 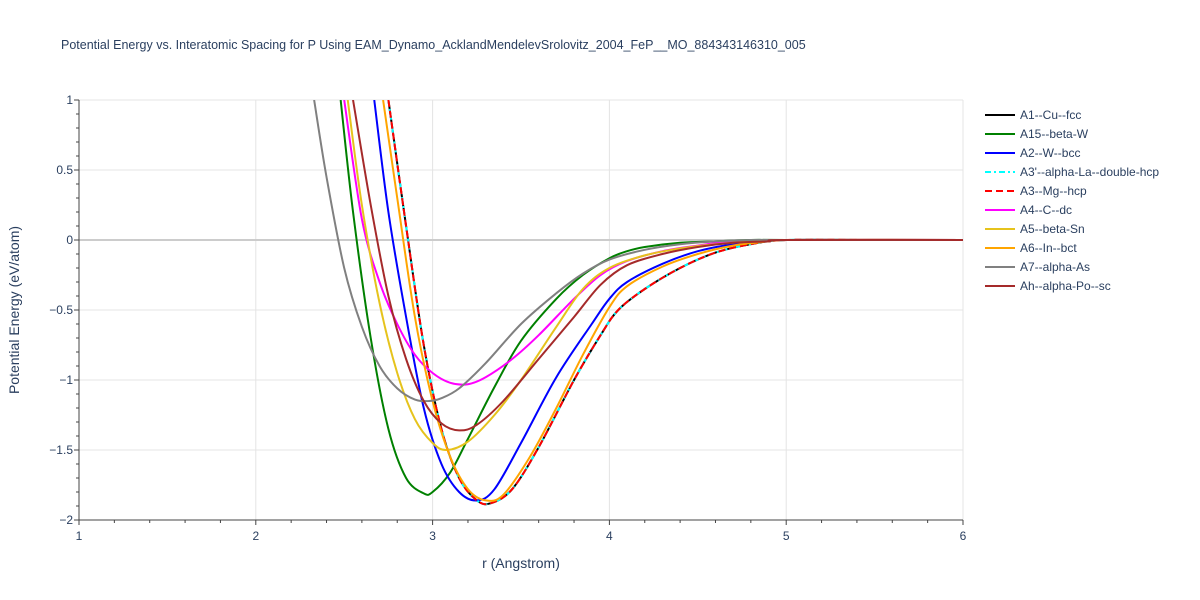 I want to click on y-tick-label: −1.5, so click(x=61, y=450).